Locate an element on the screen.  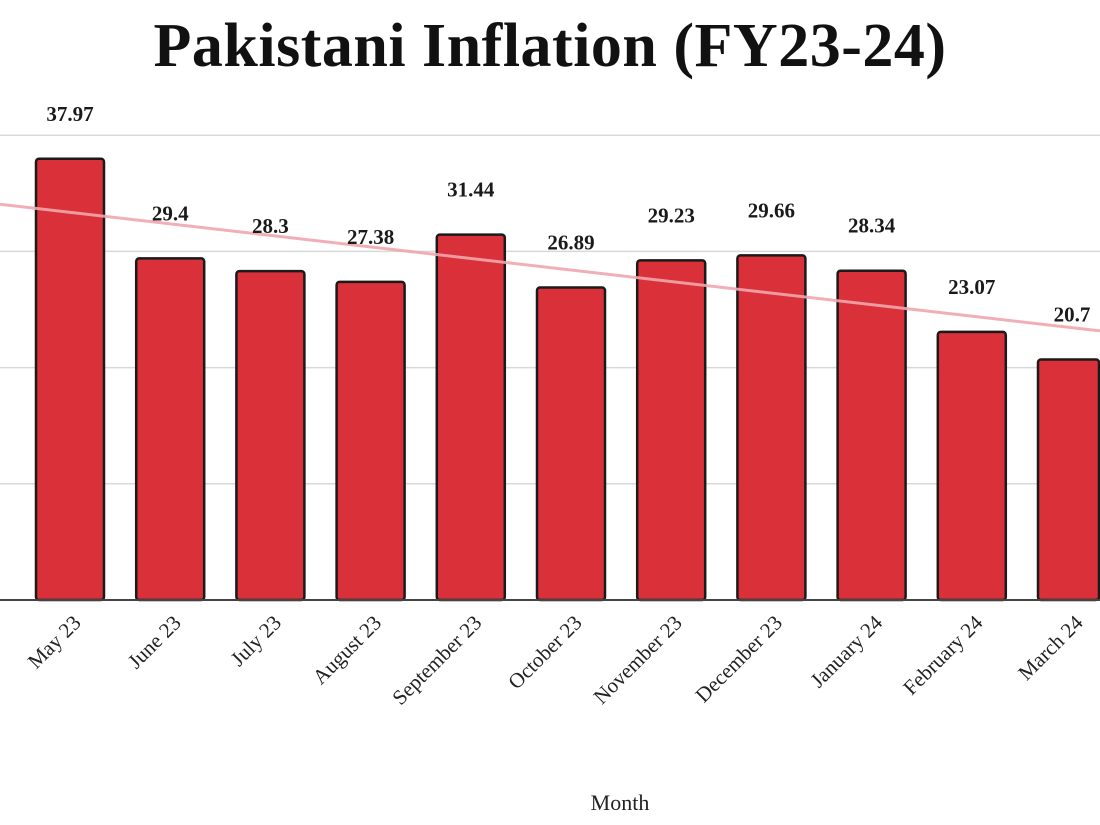
data-label: 29.23 is located at coordinates (671, 215).